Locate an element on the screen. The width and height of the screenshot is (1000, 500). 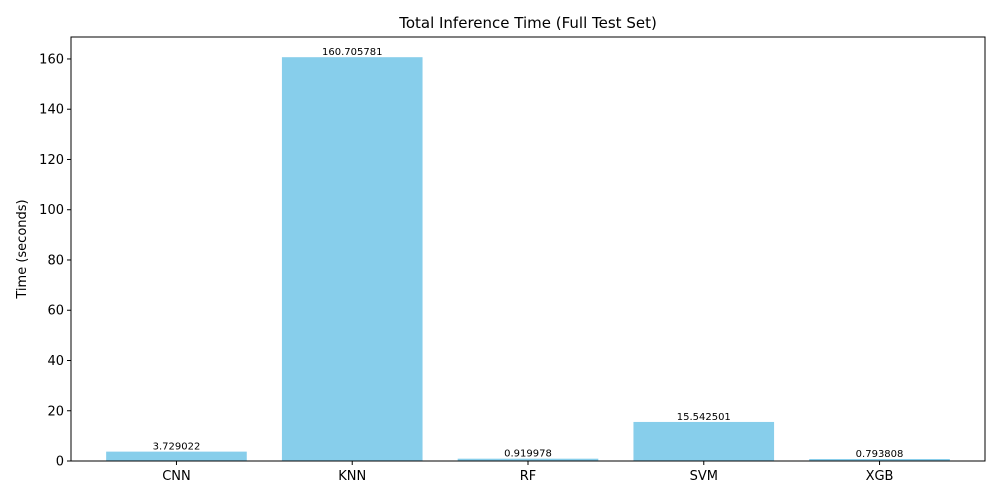
y-axis-label: Time (seconds) is located at coordinates (22, 249).